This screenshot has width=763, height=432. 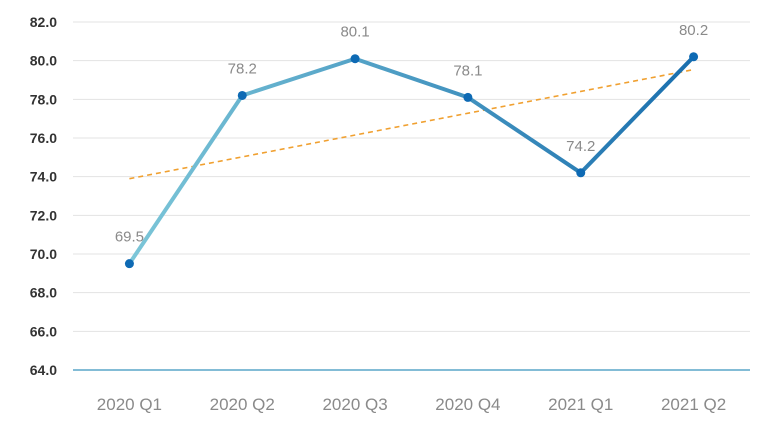 I want to click on y-tick-label: 66.0, so click(x=43, y=331).